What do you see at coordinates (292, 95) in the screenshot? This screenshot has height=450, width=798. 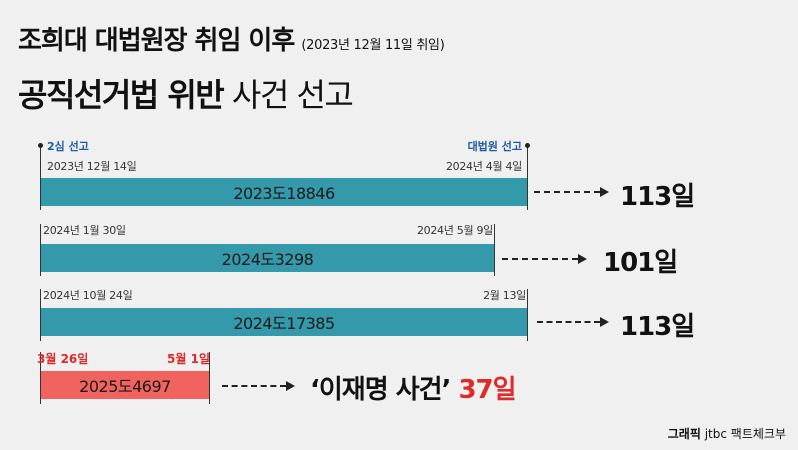 I see `title-light: 사건 선고` at bounding box center [292, 95].